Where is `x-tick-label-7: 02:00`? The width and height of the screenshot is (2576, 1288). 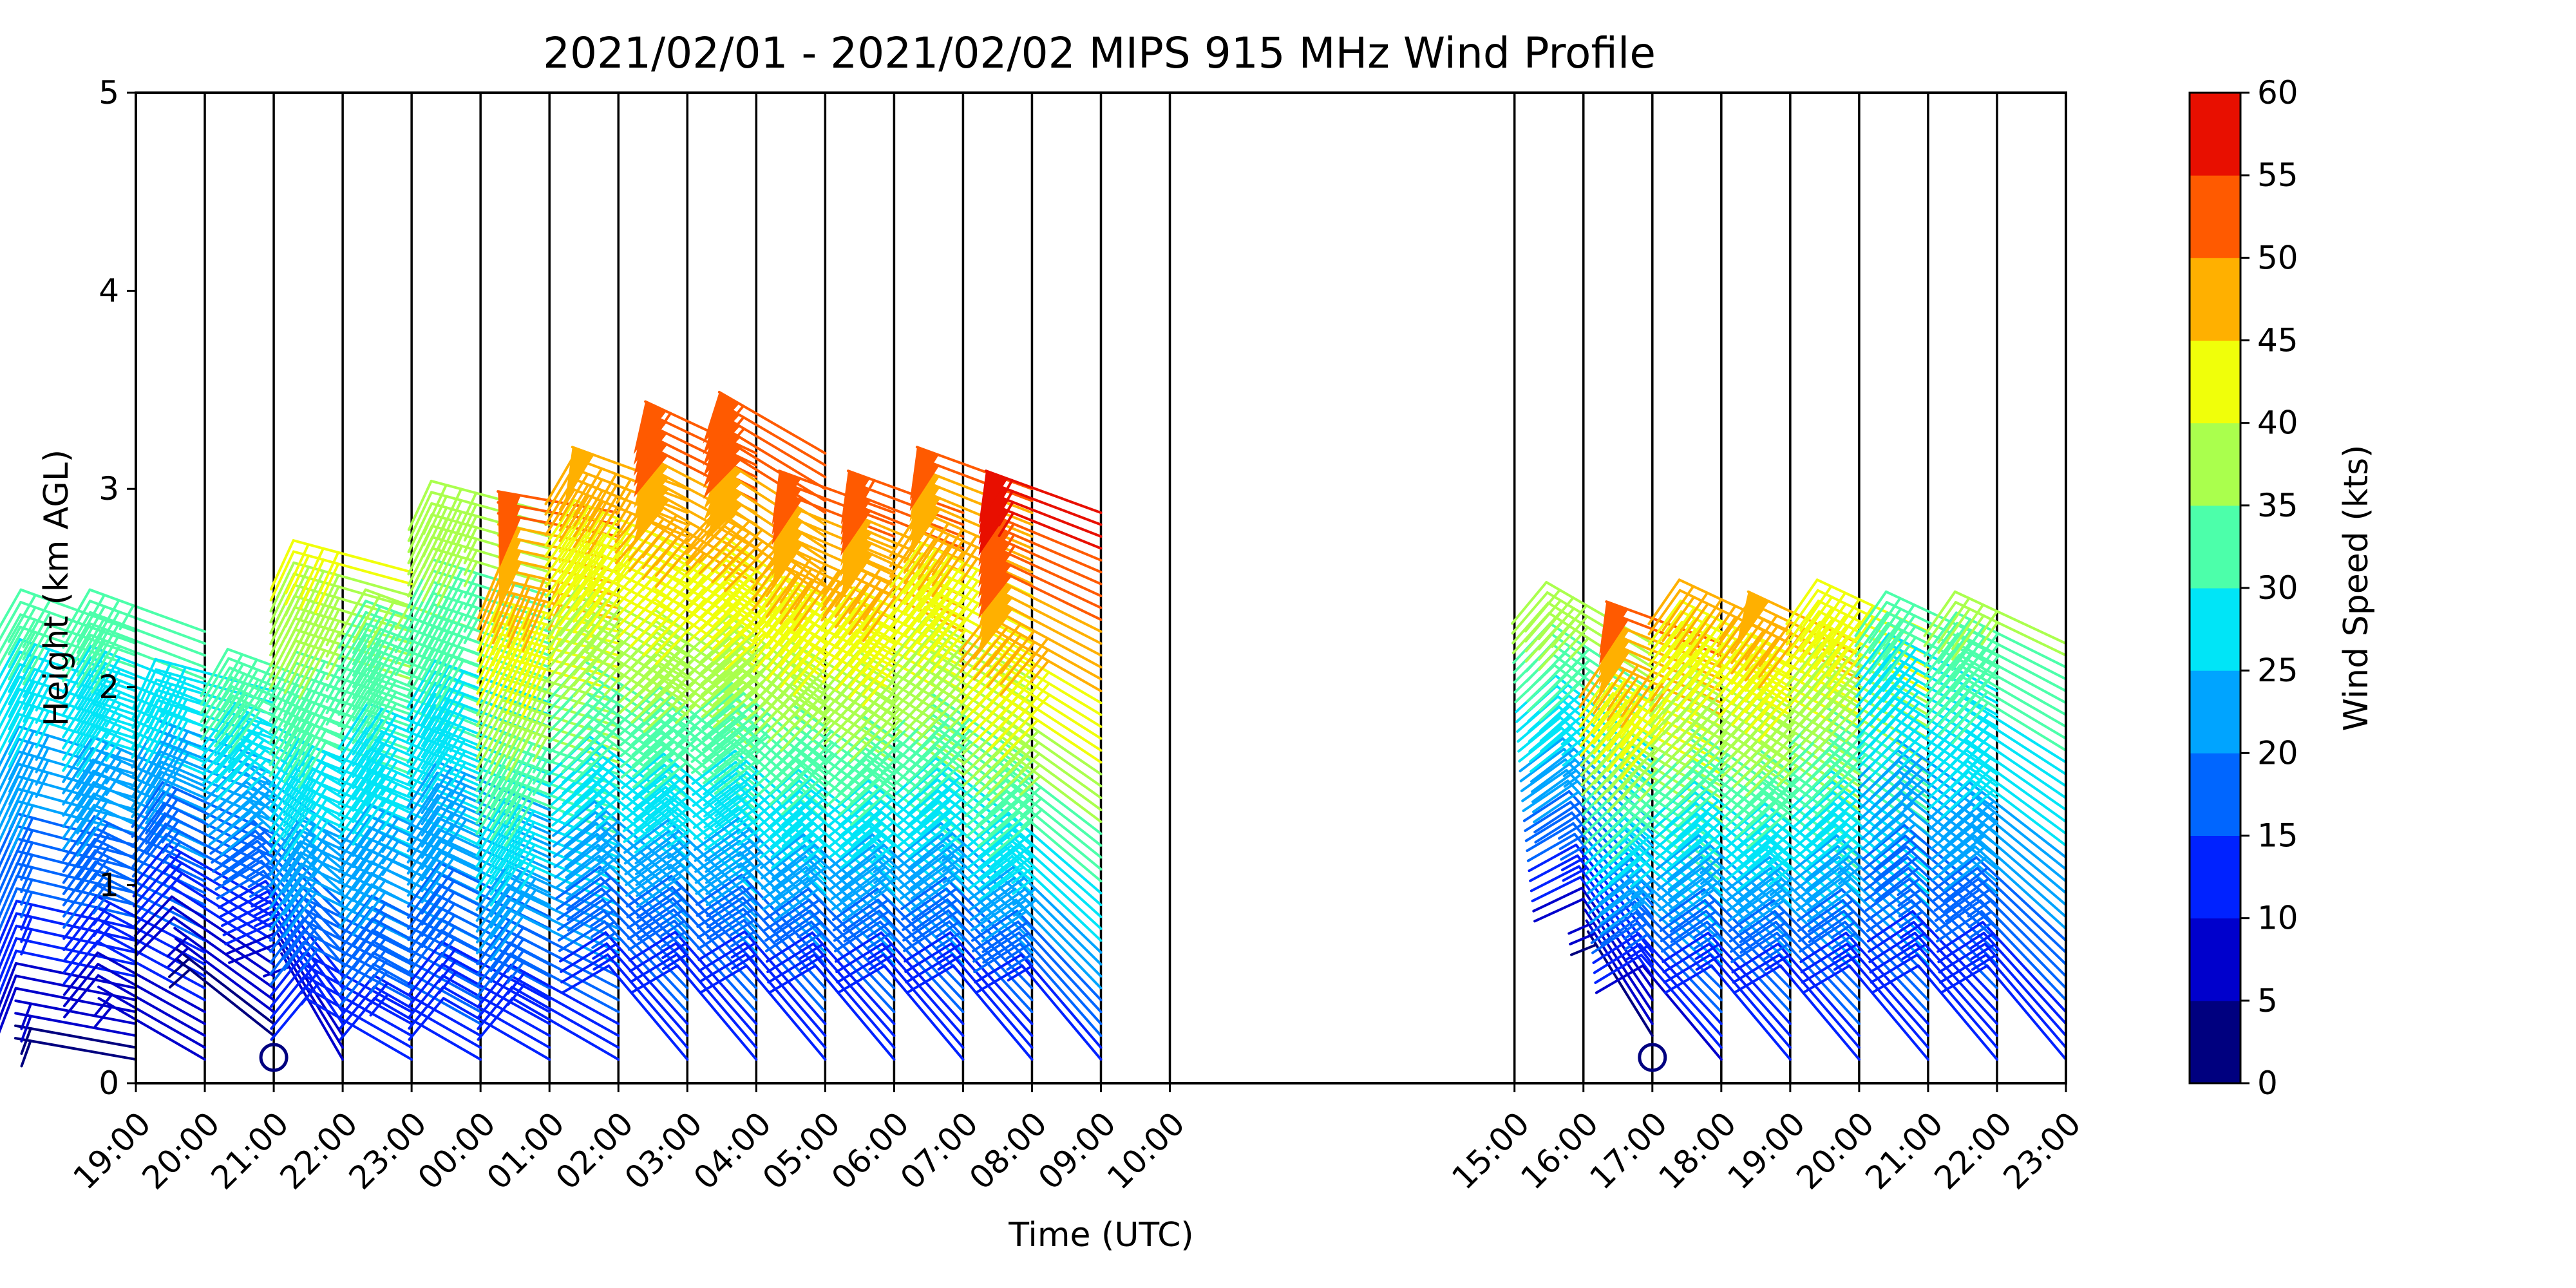 x-tick-label-7: 02:00 is located at coordinates (595, 1150).